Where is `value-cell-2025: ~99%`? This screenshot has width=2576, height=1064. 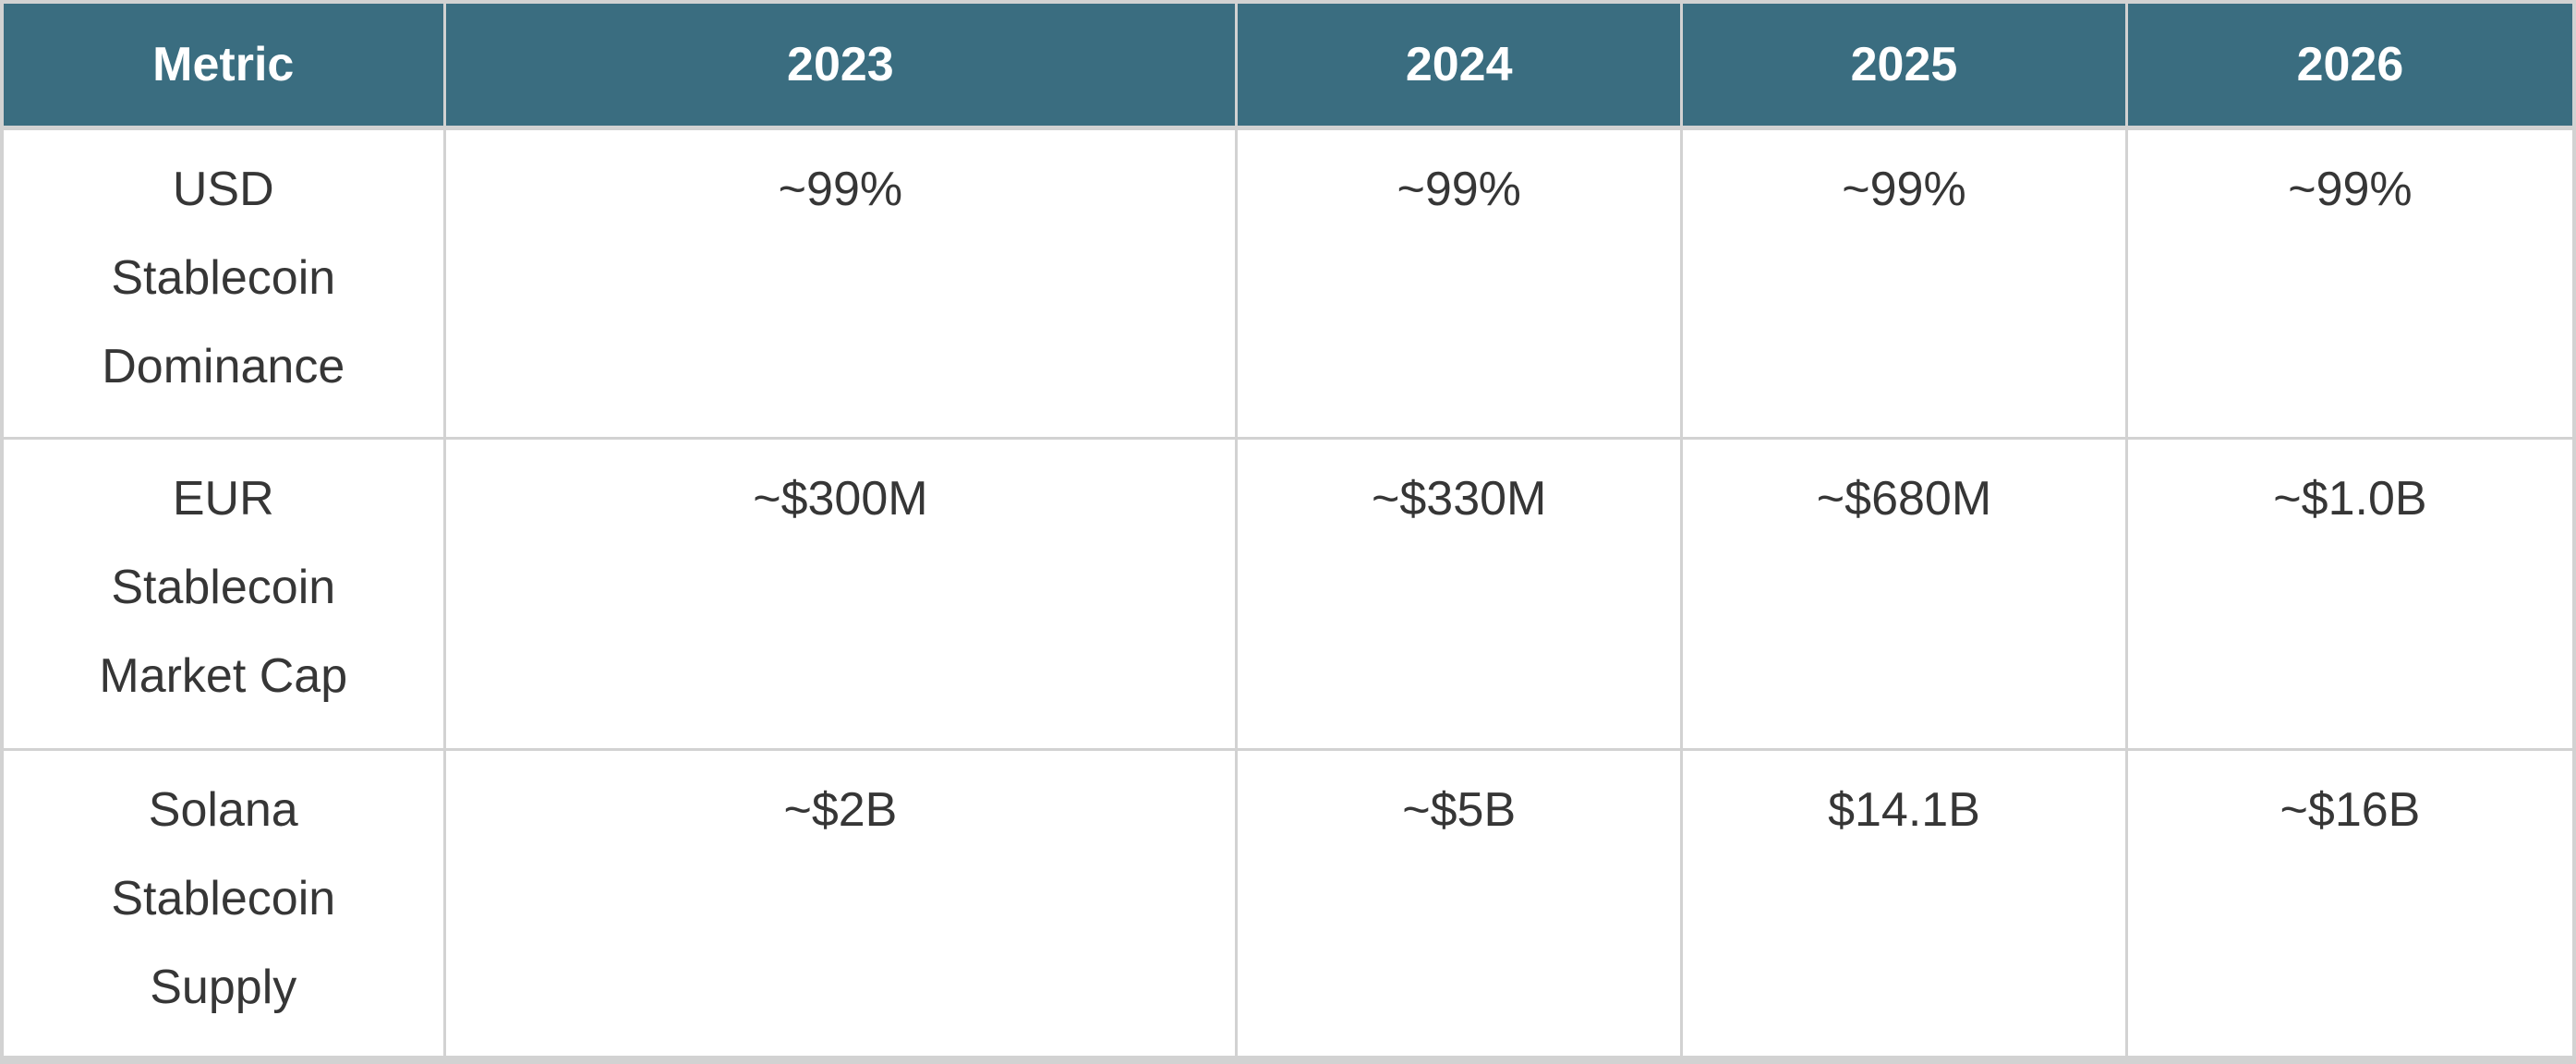 value-cell-2025: ~99% is located at coordinates (1904, 283).